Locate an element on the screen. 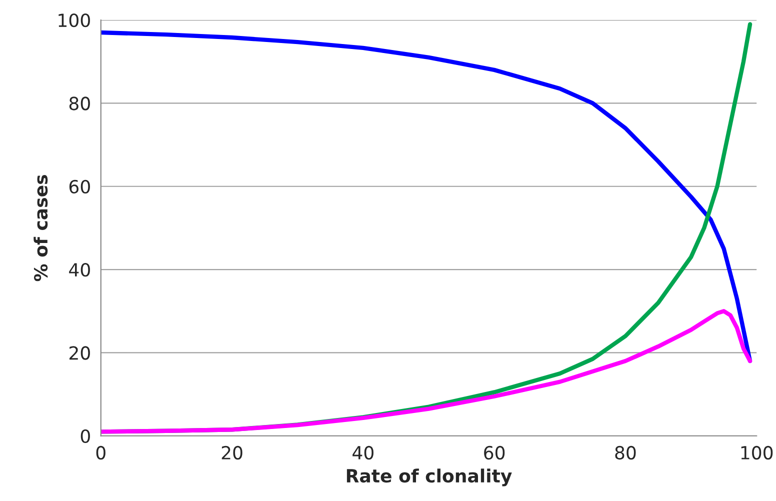 The height and width of the screenshot is (501, 776). y-tick-label: 0 is located at coordinates (85, 436).